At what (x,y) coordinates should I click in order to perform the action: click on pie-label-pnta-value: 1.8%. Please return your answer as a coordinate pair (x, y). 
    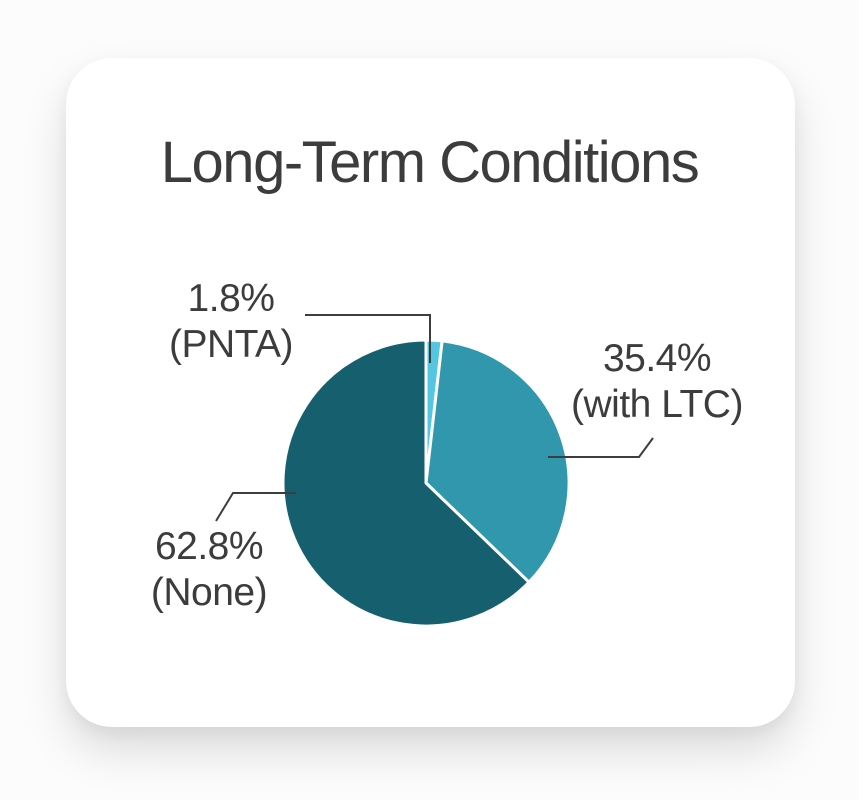
    Looking at the image, I should click on (231, 298).